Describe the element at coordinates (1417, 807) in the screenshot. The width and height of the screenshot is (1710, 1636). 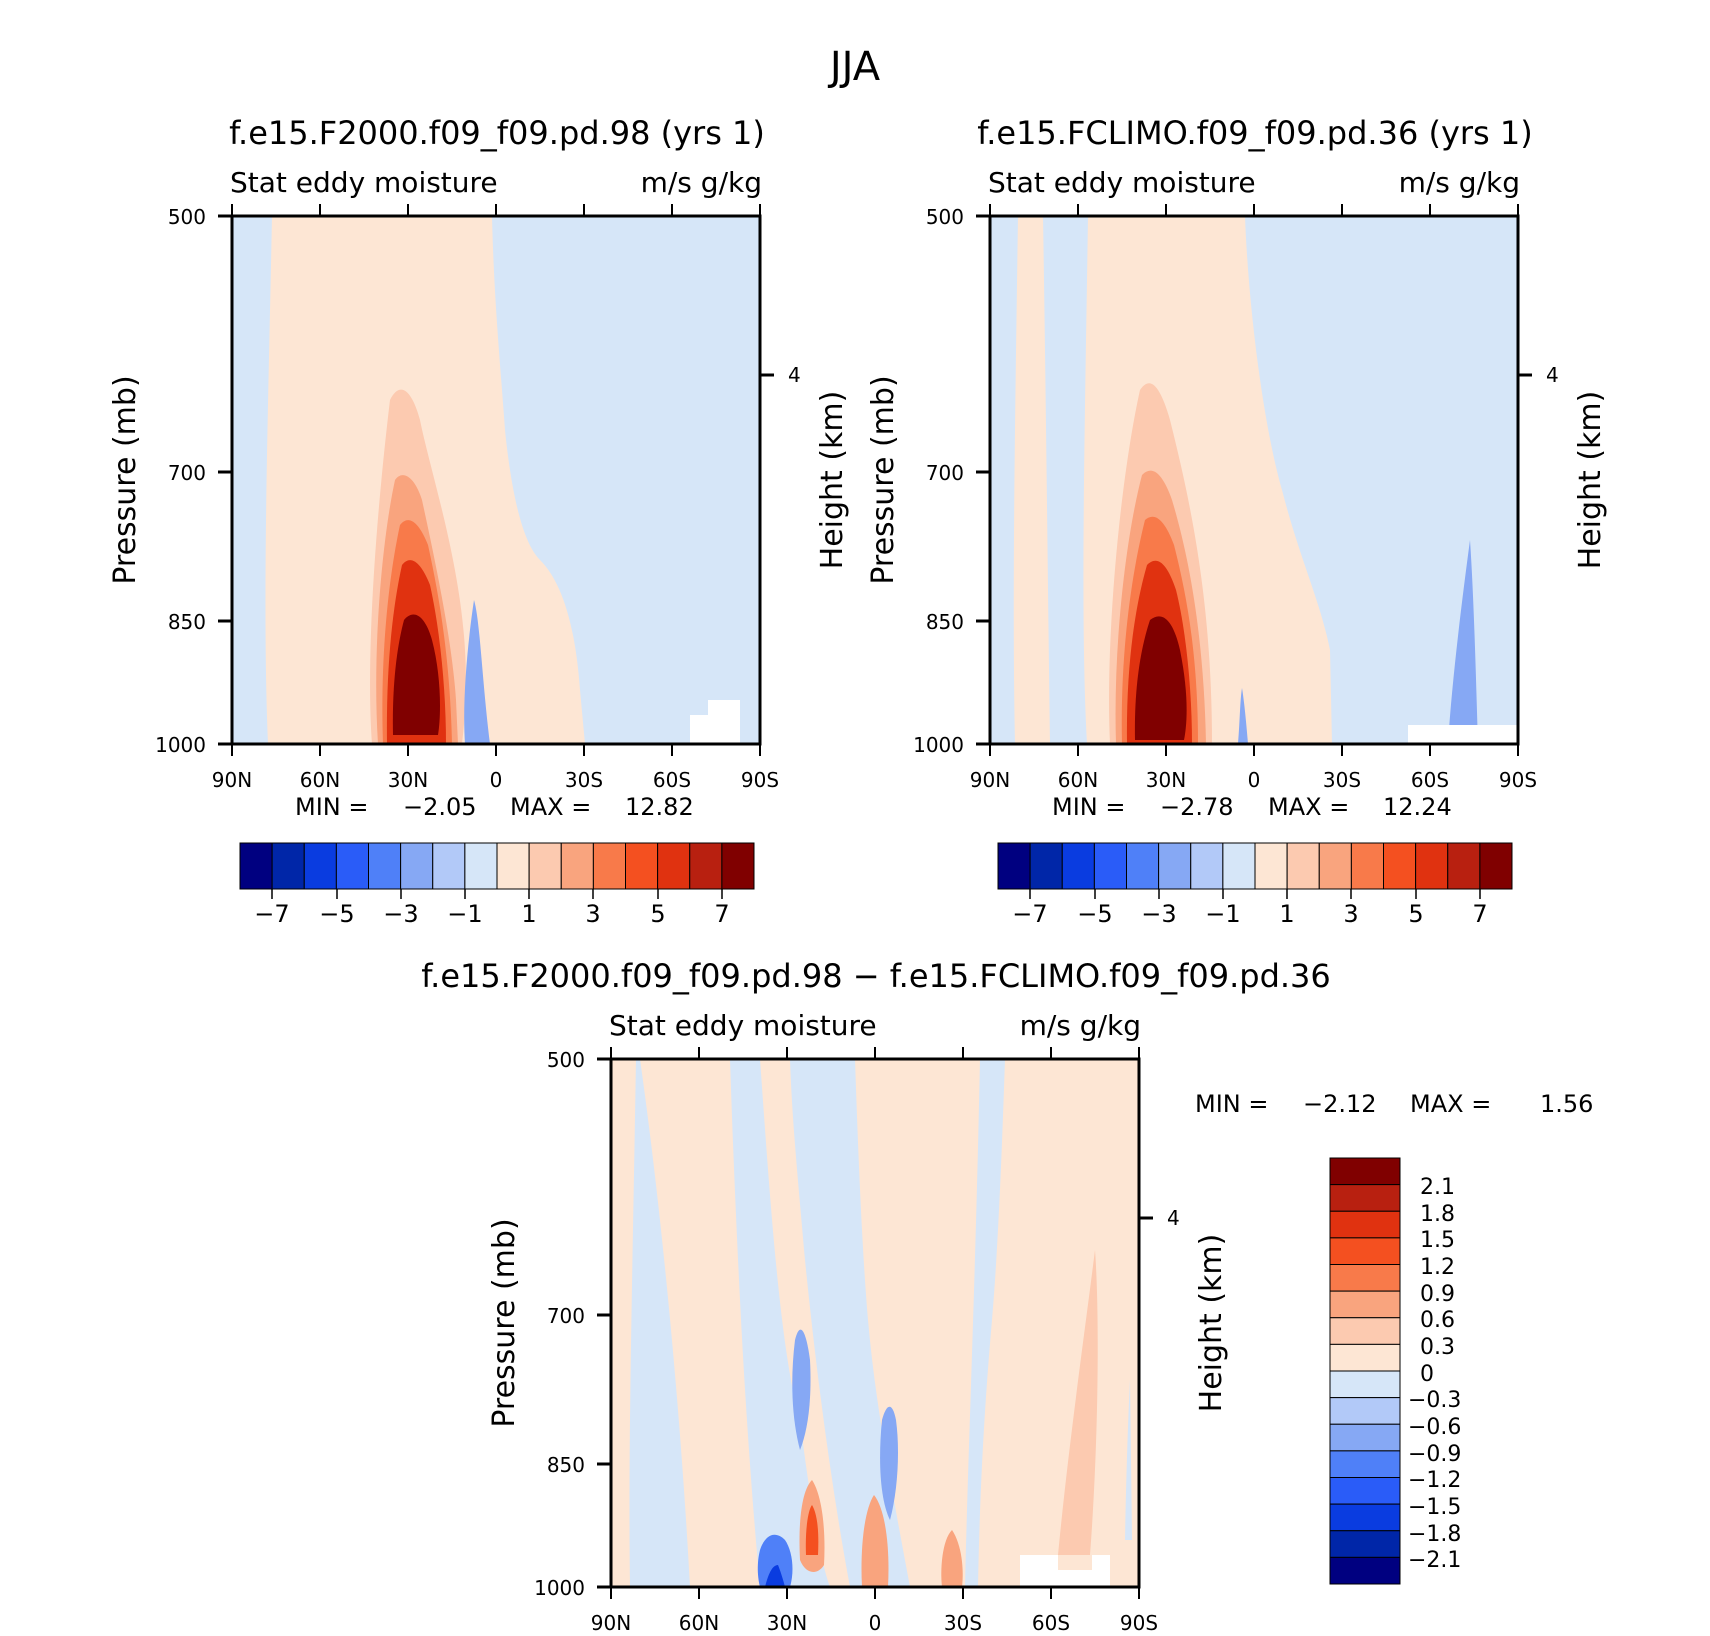
I see `panel-2-max-value: 12.24` at that location.